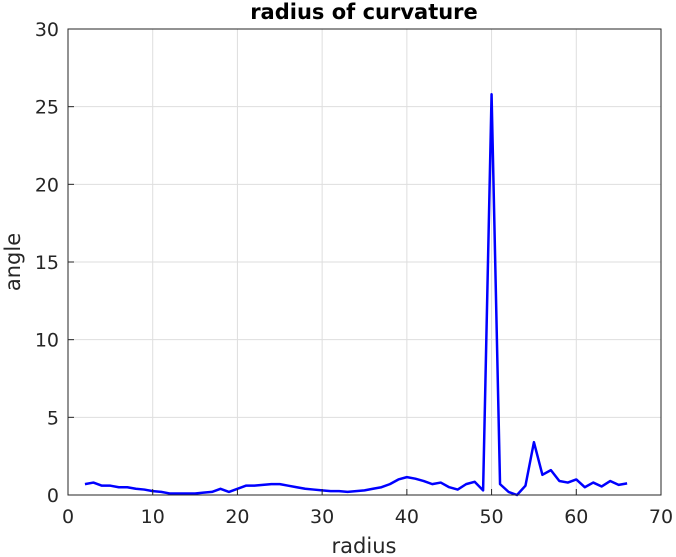 The width and height of the screenshot is (676, 557). Describe the element at coordinates (13, 262) in the screenshot. I see `y-axis-label: angle` at that location.